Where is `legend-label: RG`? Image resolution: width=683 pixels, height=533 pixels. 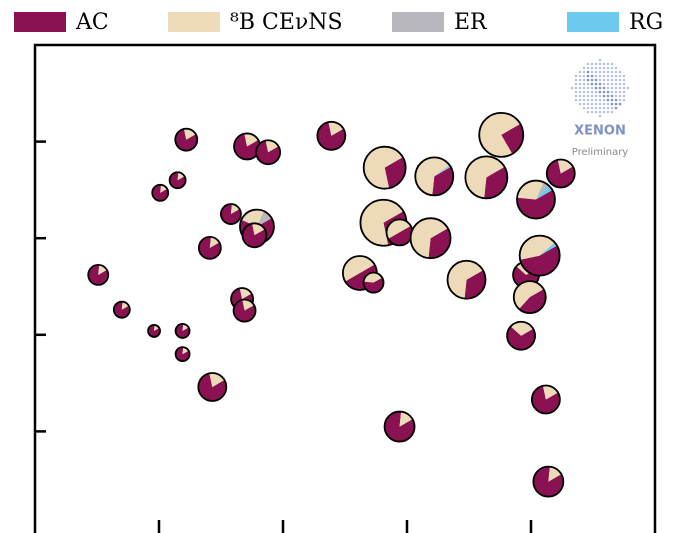 legend-label: RG is located at coordinates (646, 22).